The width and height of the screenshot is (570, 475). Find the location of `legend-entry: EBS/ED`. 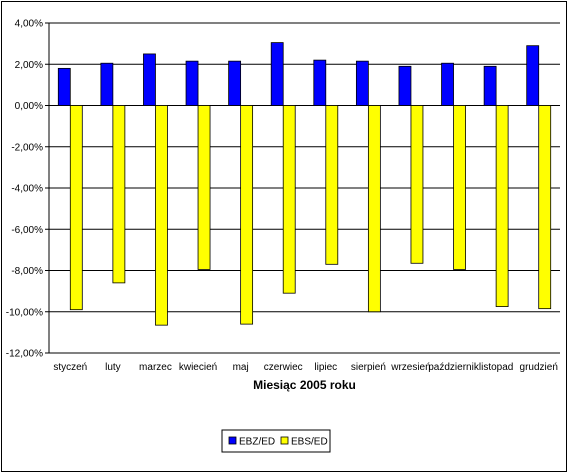

legend-entry: EBS/ED is located at coordinates (309, 442).